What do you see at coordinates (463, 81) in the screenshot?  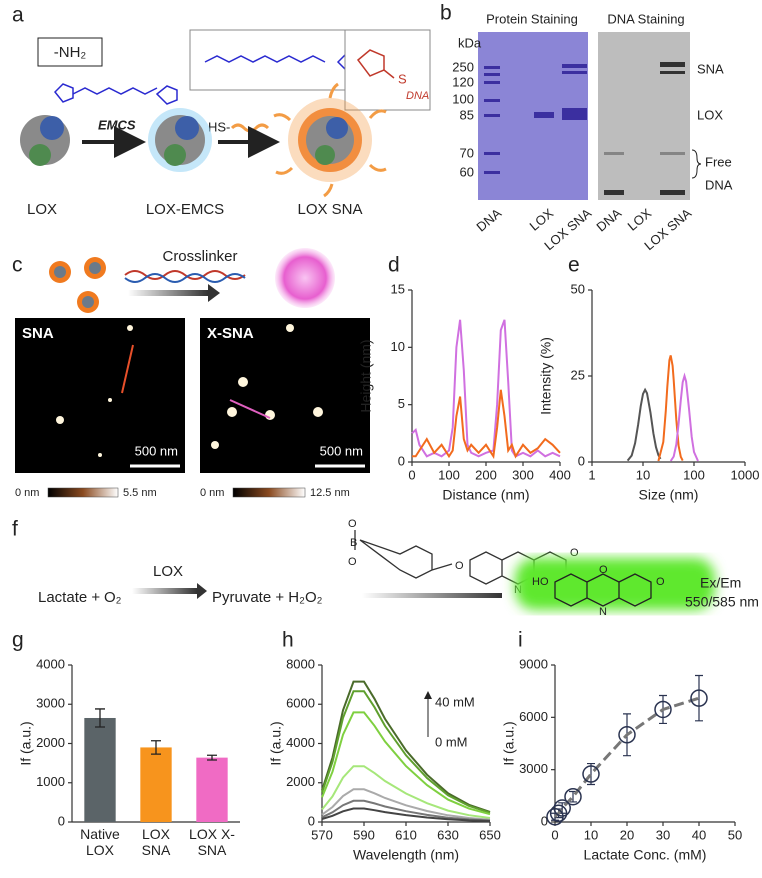 I see `ladder-label: 120` at bounding box center [463, 81].